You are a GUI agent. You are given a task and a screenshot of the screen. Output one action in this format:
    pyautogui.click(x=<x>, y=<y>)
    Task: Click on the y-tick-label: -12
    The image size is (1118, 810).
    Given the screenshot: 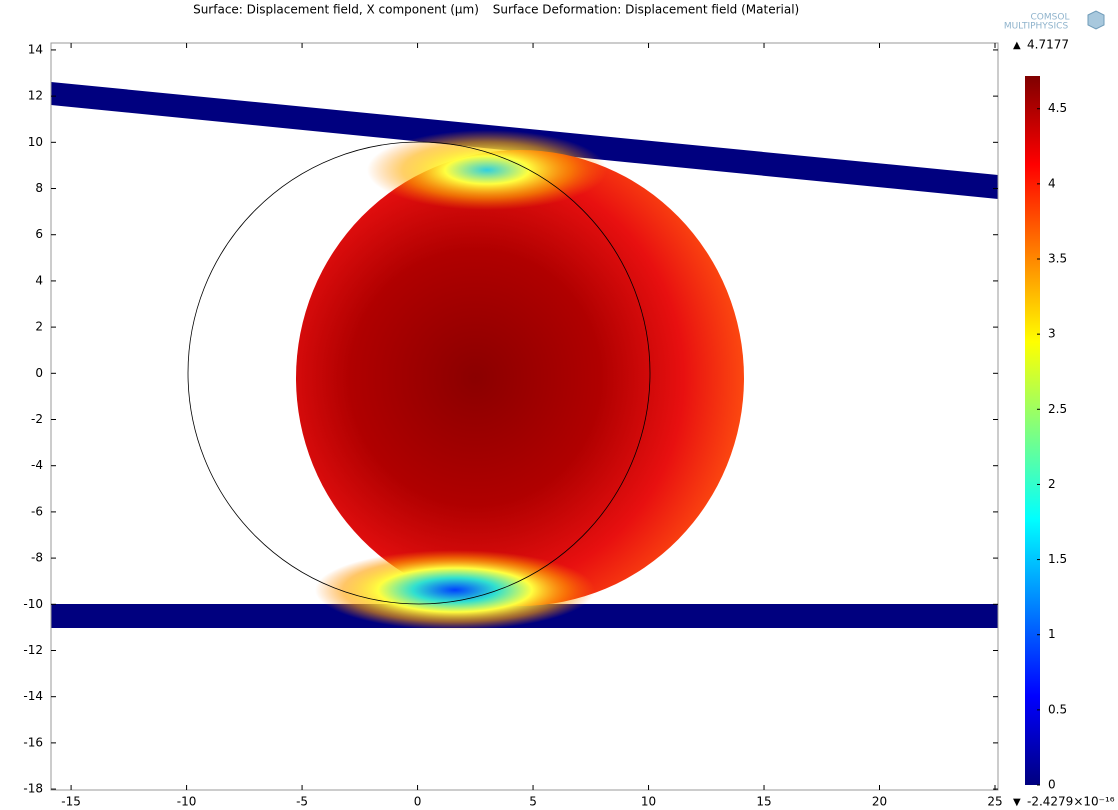 What is the action you would take?
    pyautogui.click(x=33, y=650)
    